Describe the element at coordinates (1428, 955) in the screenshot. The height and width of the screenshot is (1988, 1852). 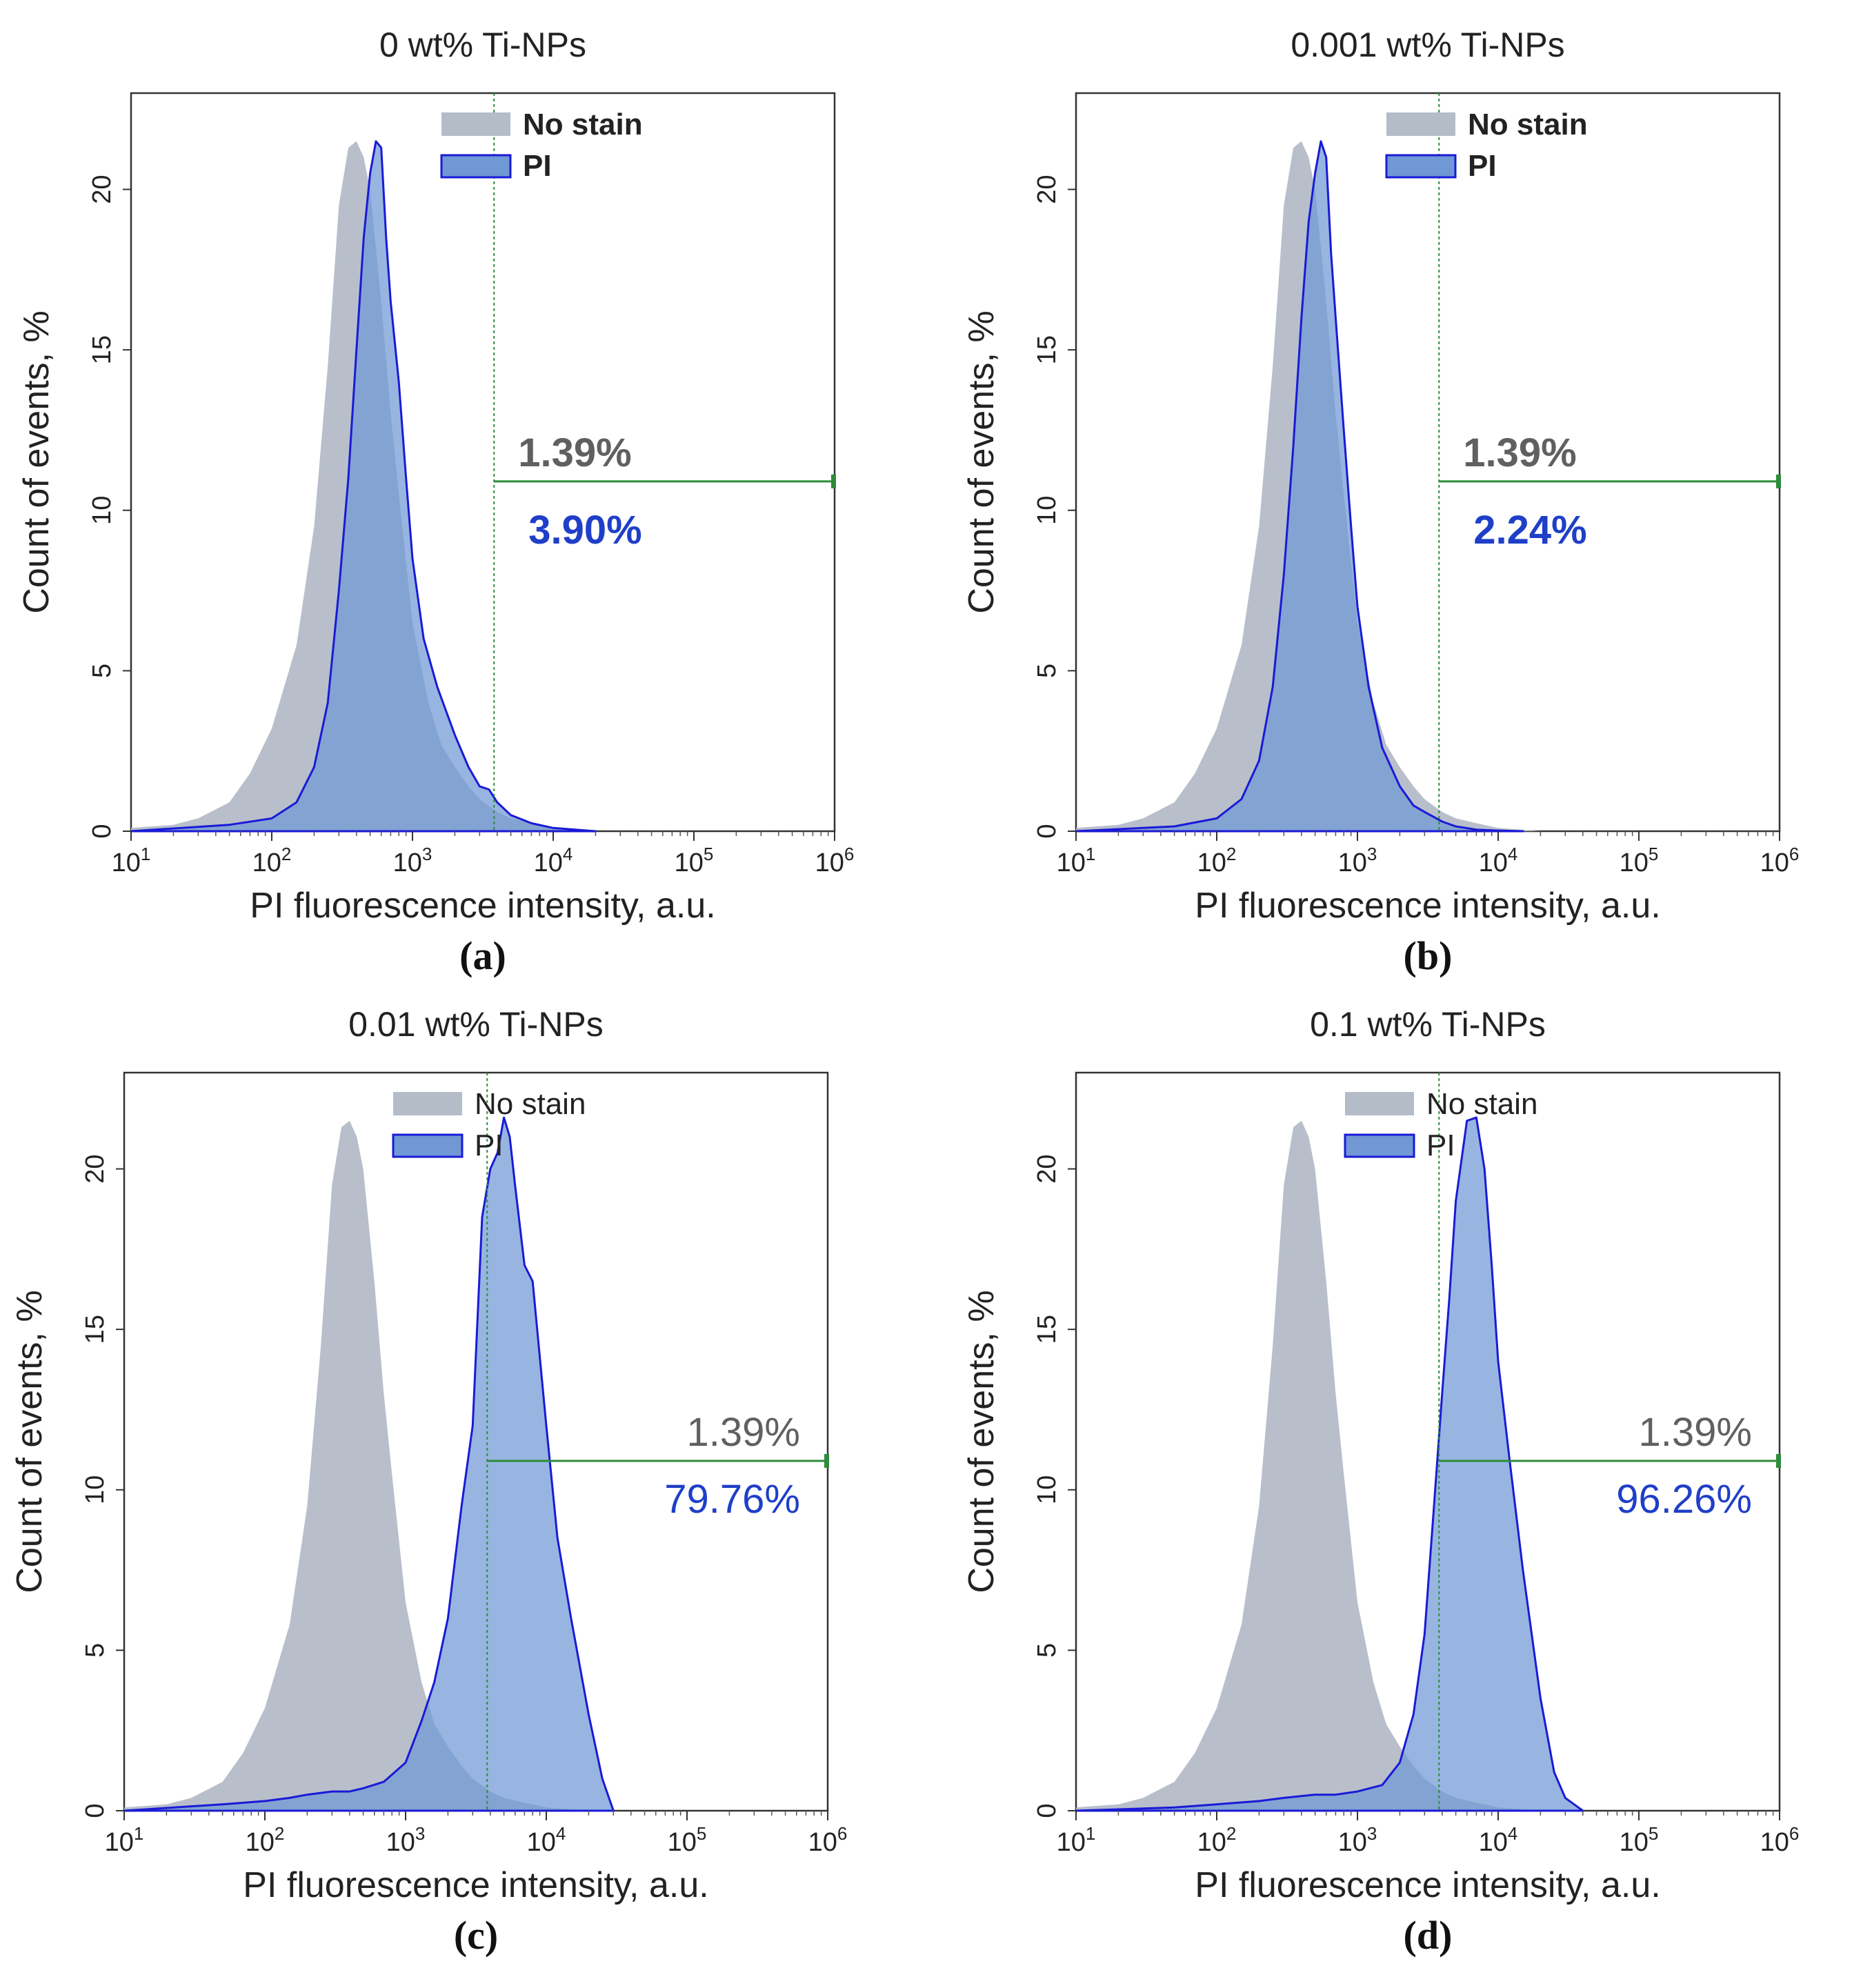
I see `panel-letter: (b)` at that location.